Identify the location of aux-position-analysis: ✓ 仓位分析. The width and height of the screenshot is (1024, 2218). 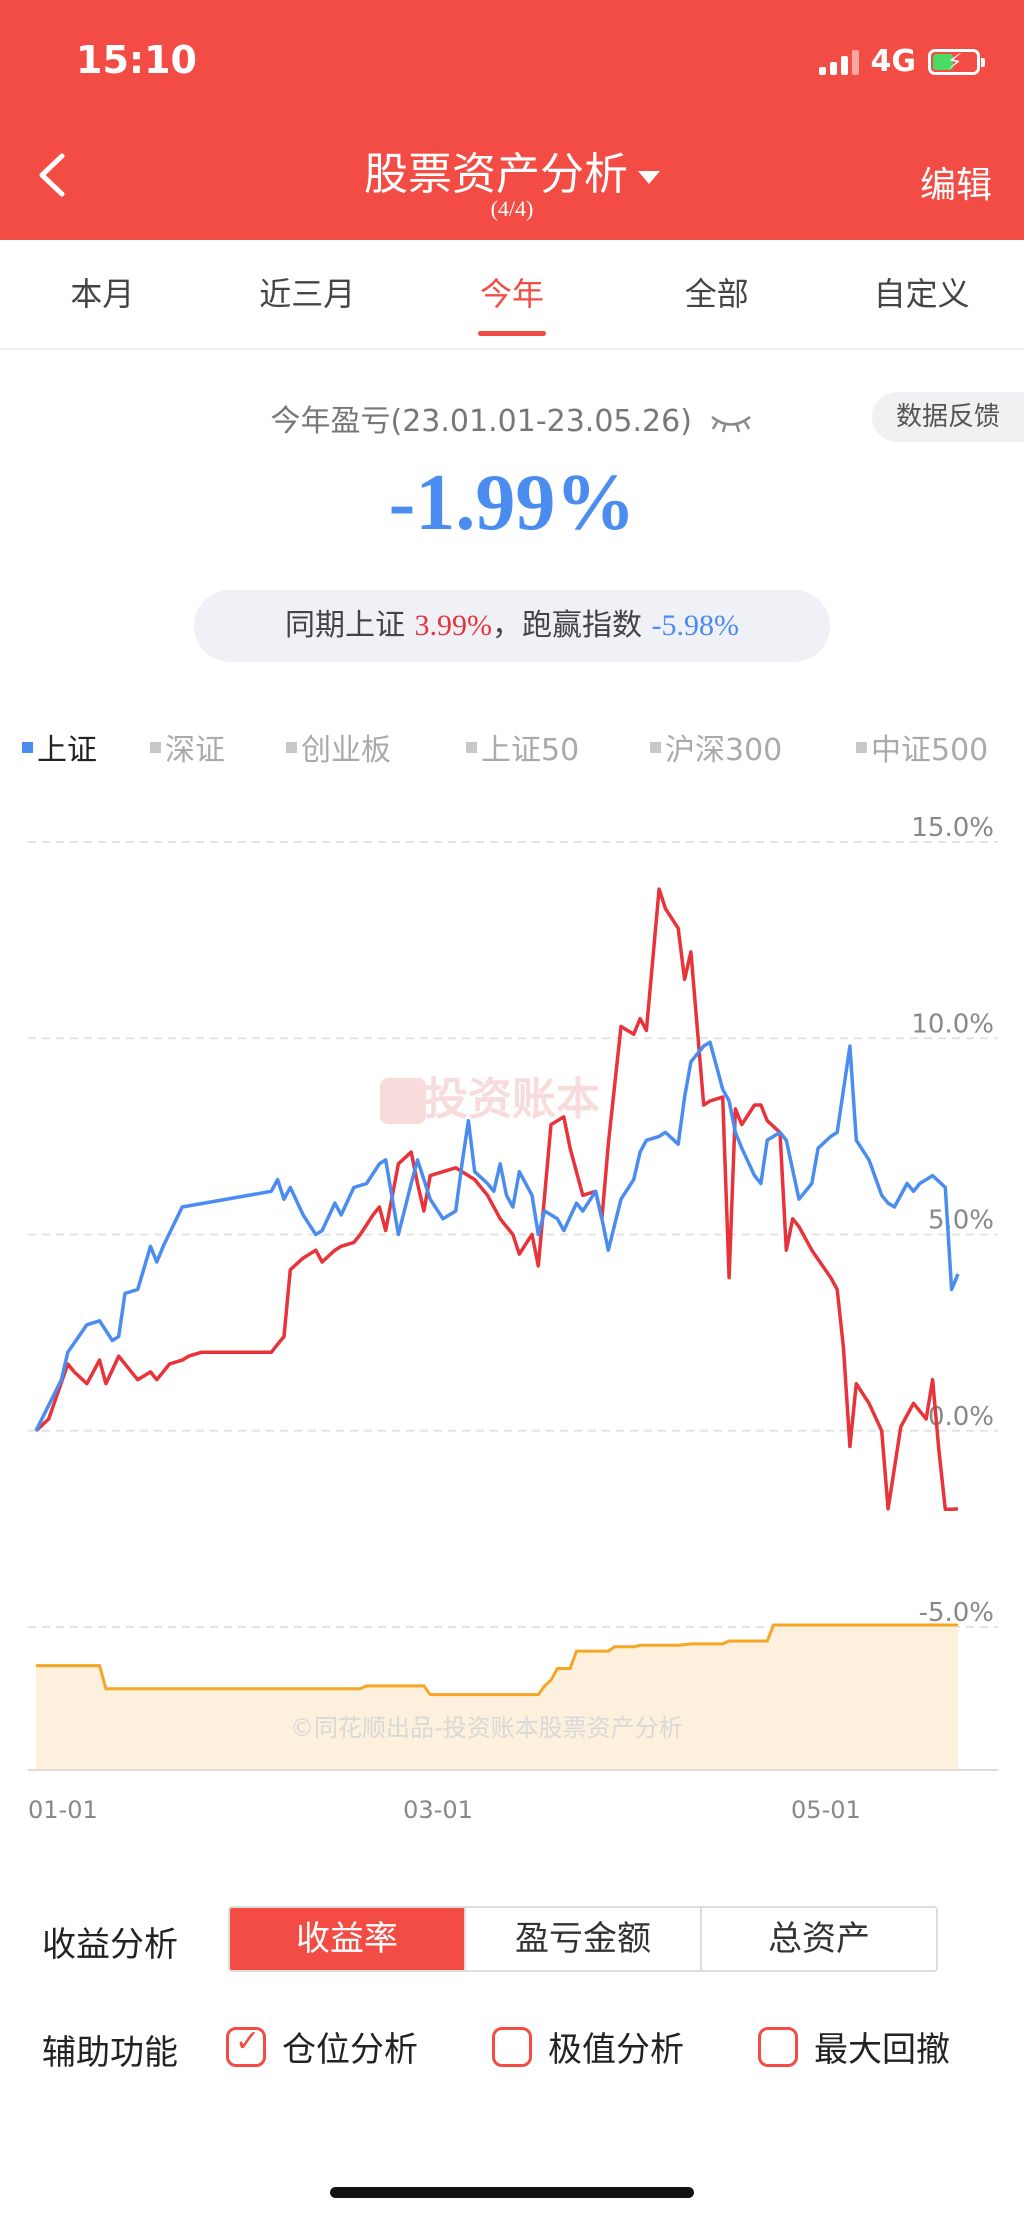
(322, 2046).